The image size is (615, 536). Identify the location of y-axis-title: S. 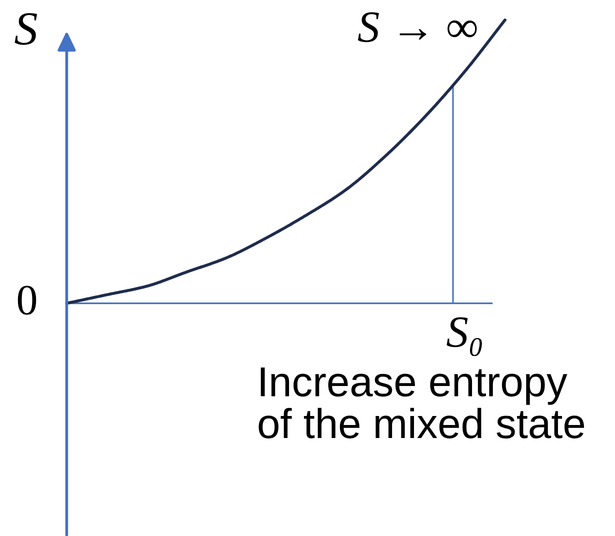
(26, 29).